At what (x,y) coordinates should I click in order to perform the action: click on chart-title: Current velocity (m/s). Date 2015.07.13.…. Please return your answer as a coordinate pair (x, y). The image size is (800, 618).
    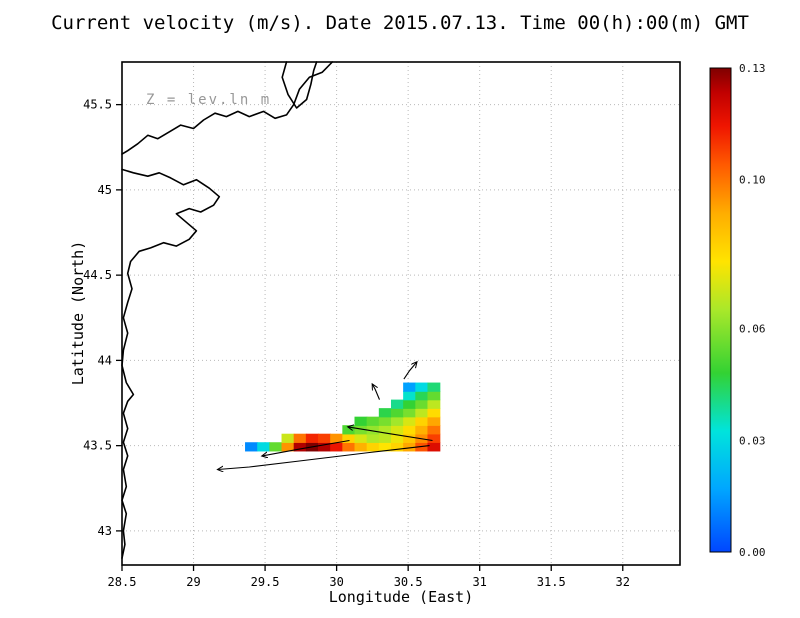
    Looking at the image, I should click on (400, 23).